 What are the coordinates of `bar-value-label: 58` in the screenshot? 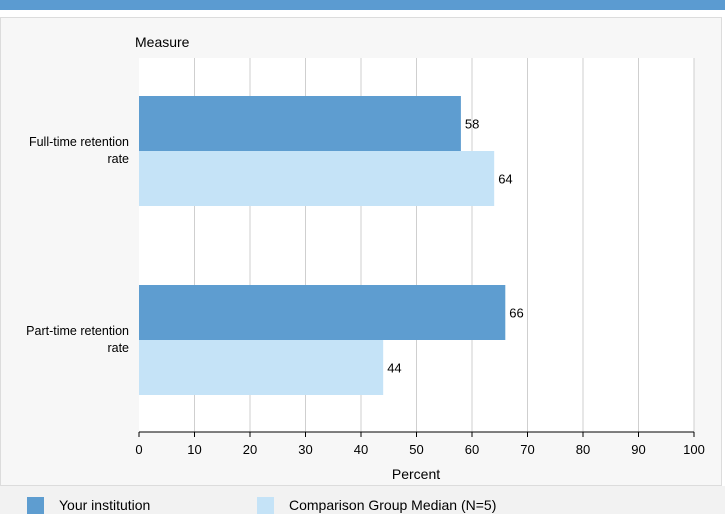 It's located at (472, 124).